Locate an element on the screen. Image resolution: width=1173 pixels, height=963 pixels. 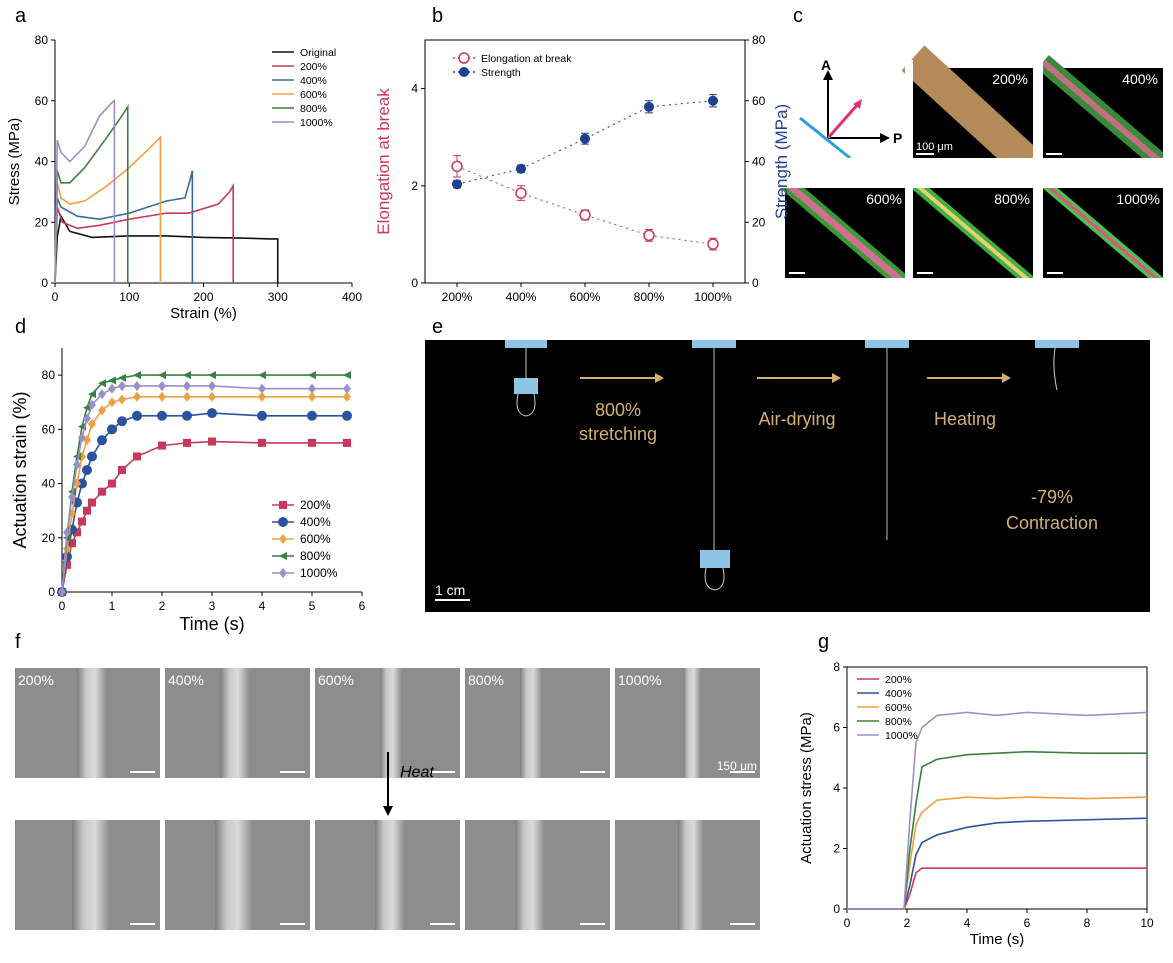
y-tick-label: 60 is located at coordinates (49, 429).